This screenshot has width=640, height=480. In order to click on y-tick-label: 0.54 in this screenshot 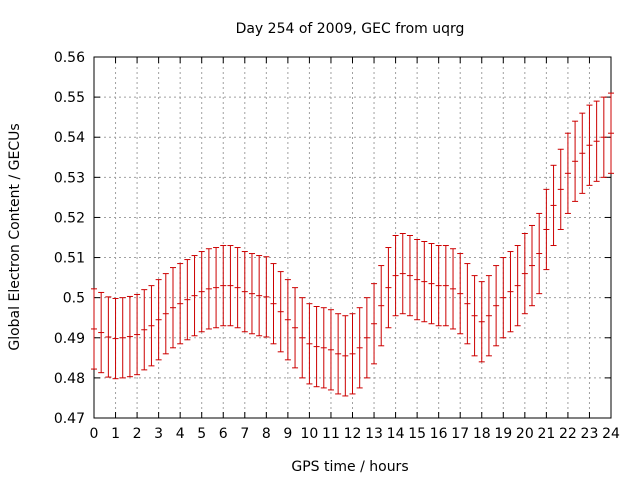, I will do `click(69, 138)`.